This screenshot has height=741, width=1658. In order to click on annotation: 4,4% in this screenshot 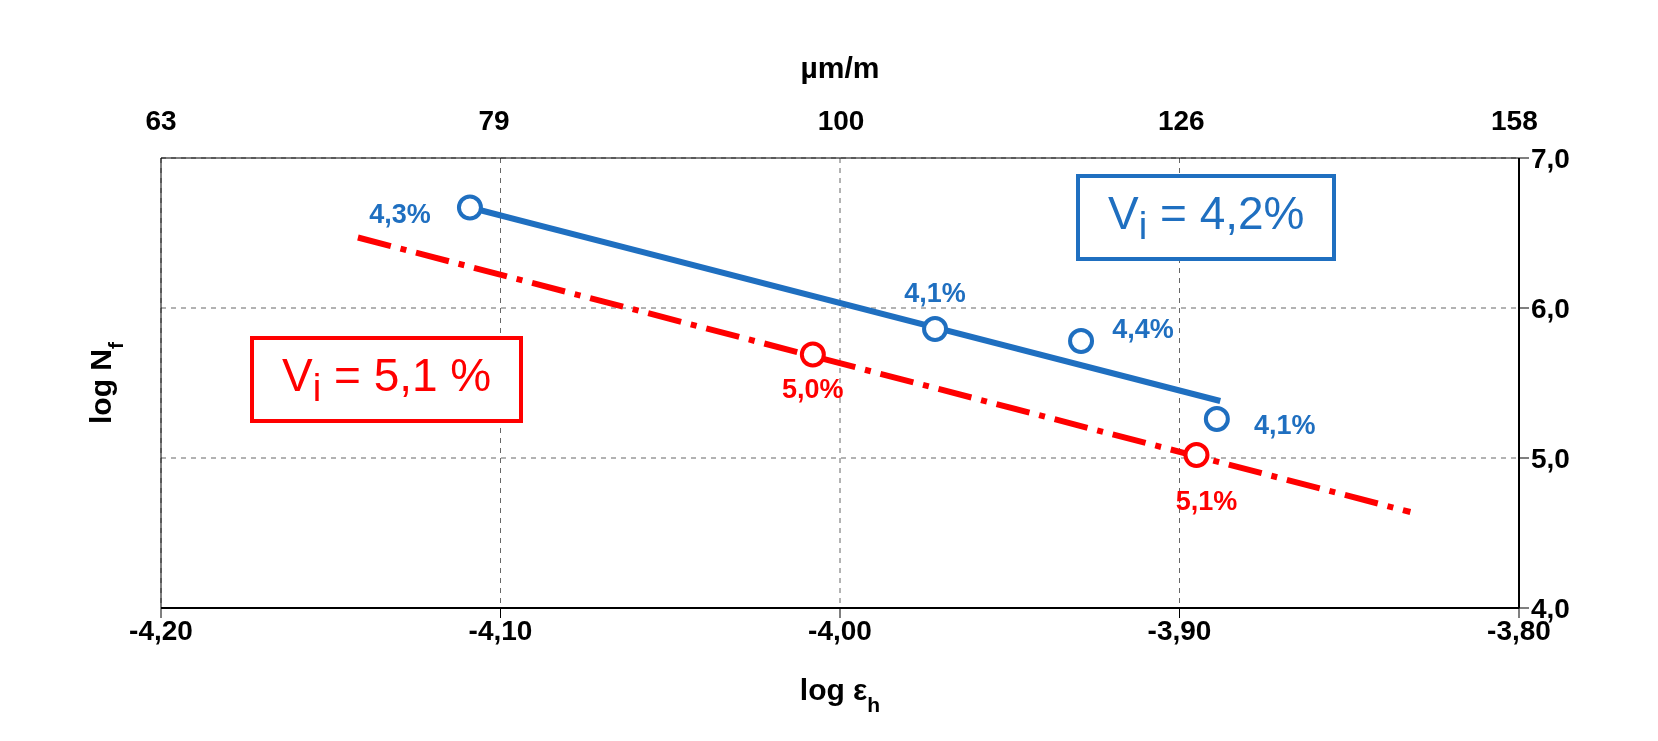, I will do `click(1143, 329)`.